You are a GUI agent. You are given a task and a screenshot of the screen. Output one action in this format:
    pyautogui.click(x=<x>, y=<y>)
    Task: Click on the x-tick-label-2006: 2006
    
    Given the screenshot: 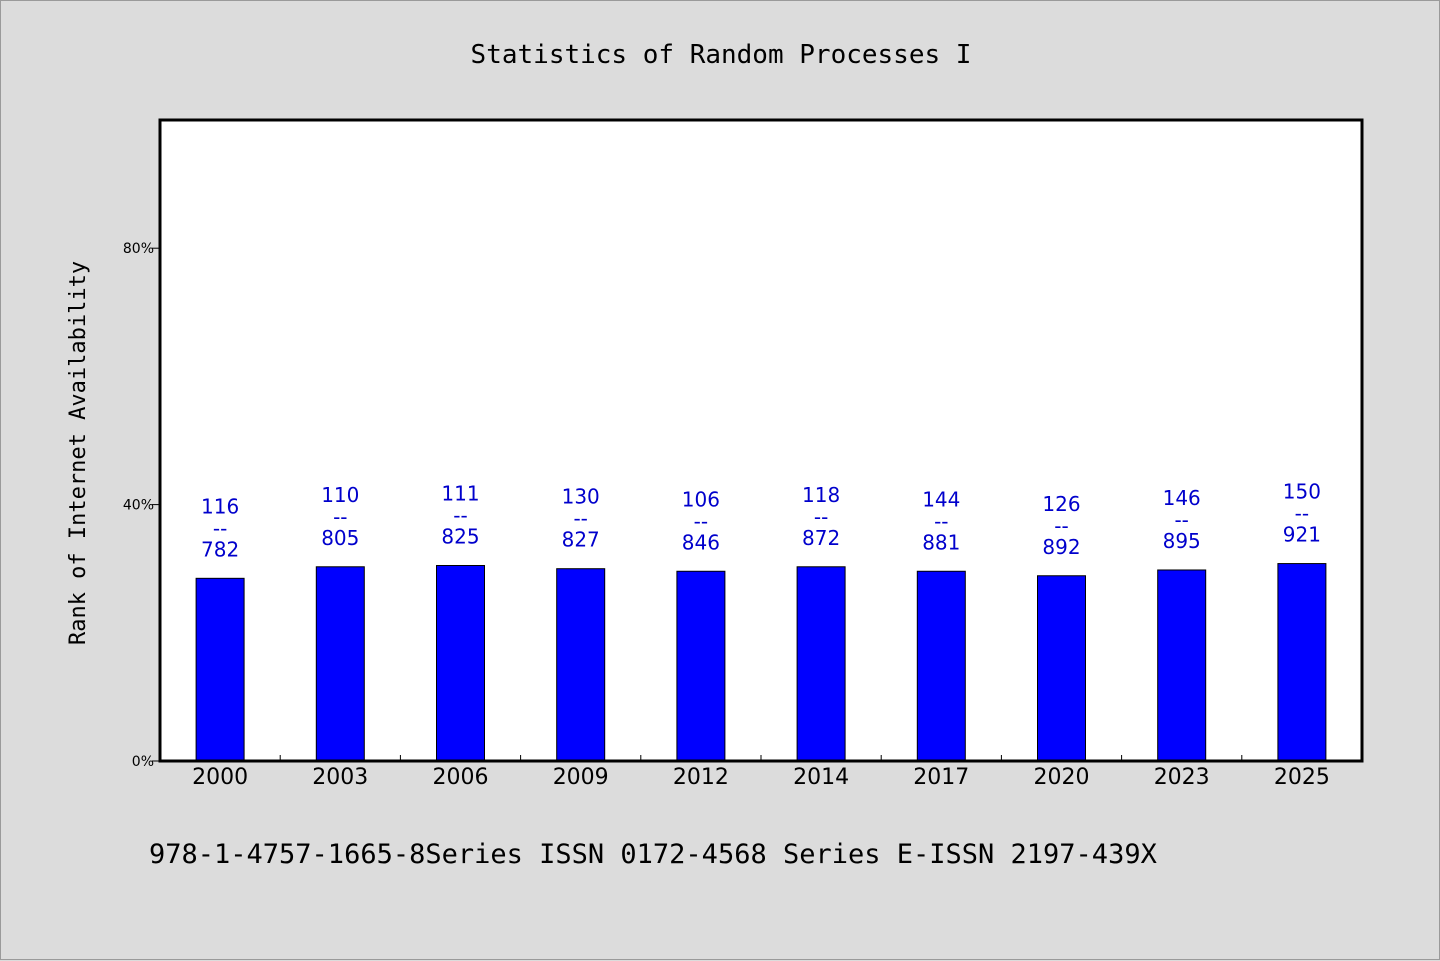 What is the action you would take?
    pyautogui.click(x=461, y=777)
    